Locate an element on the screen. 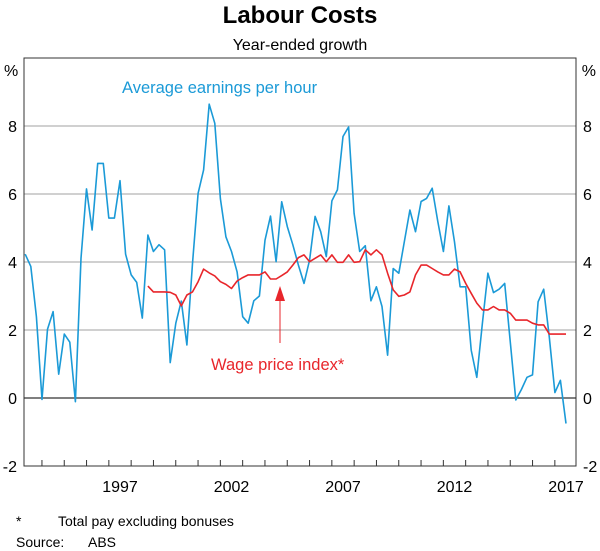 The width and height of the screenshot is (600, 551). source-text: ABS is located at coordinates (102, 542).